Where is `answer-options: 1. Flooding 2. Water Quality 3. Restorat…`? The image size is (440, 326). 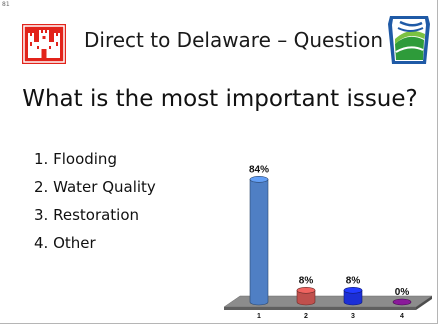
answer-options: 1. Flooding 2. Water Quality 3. Restorat… is located at coordinates (95, 204).